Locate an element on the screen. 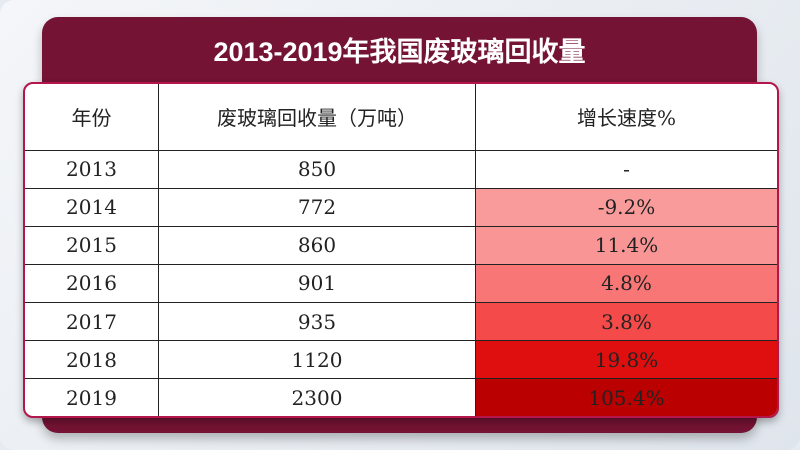 The width and height of the screenshot is (800, 450). table-row: 2016 901 4.8% is located at coordinates (401, 283).